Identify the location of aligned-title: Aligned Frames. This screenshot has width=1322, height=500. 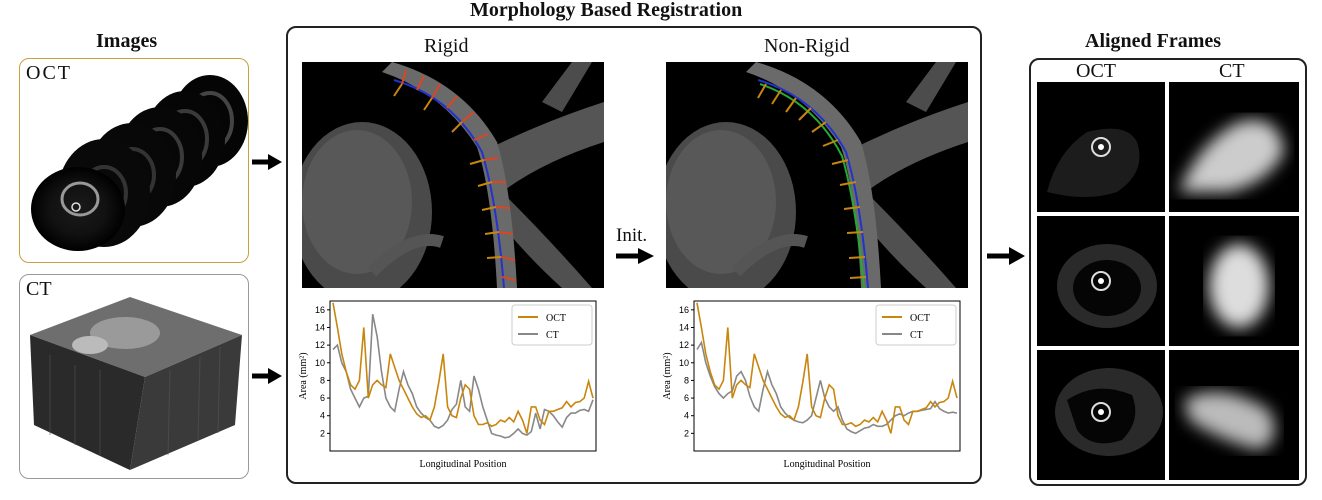
(1153, 41).